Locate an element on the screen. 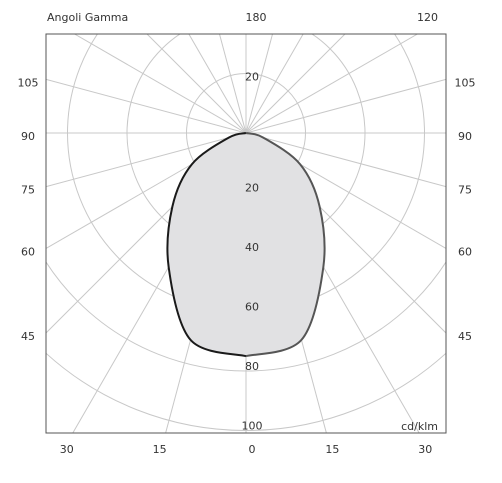  ring-label: 40 is located at coordinates (252, 247).